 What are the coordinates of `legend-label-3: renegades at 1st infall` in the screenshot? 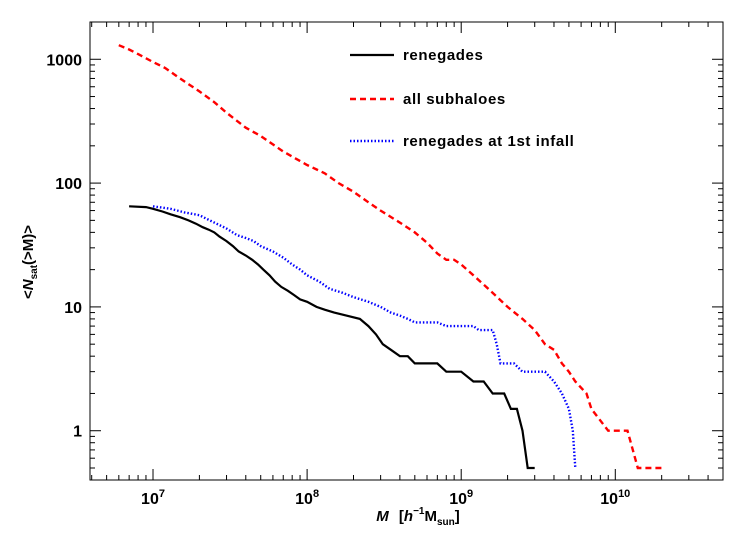 It's located at (488, 141).